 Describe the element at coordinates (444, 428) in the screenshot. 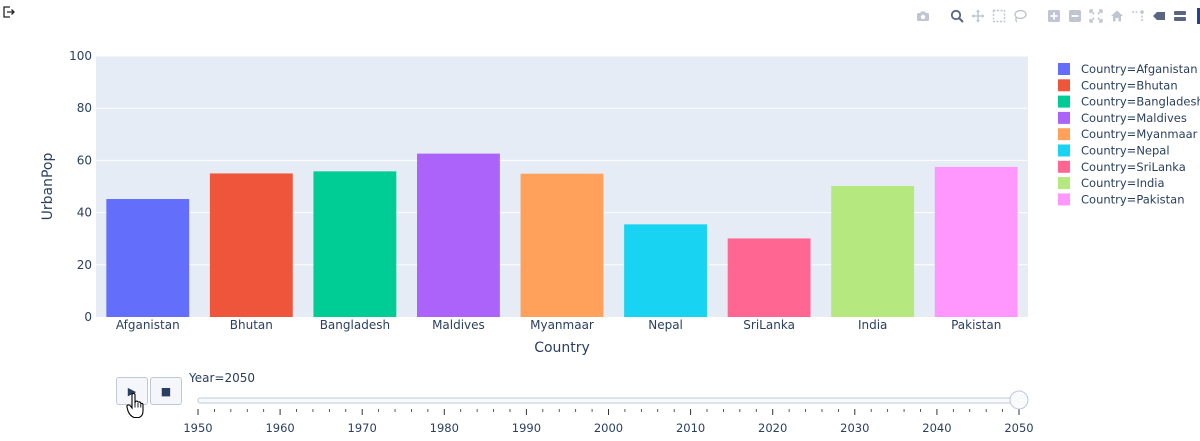

I see `slider-tick-label: 1980` at that location.